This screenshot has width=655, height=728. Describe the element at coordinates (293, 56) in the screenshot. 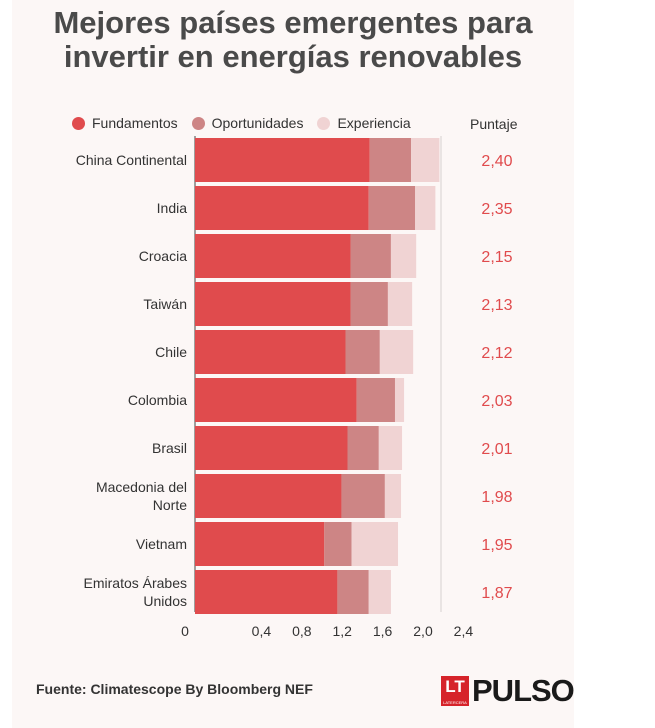

I see `title-line-2: invertir en energías renovables` at that location.